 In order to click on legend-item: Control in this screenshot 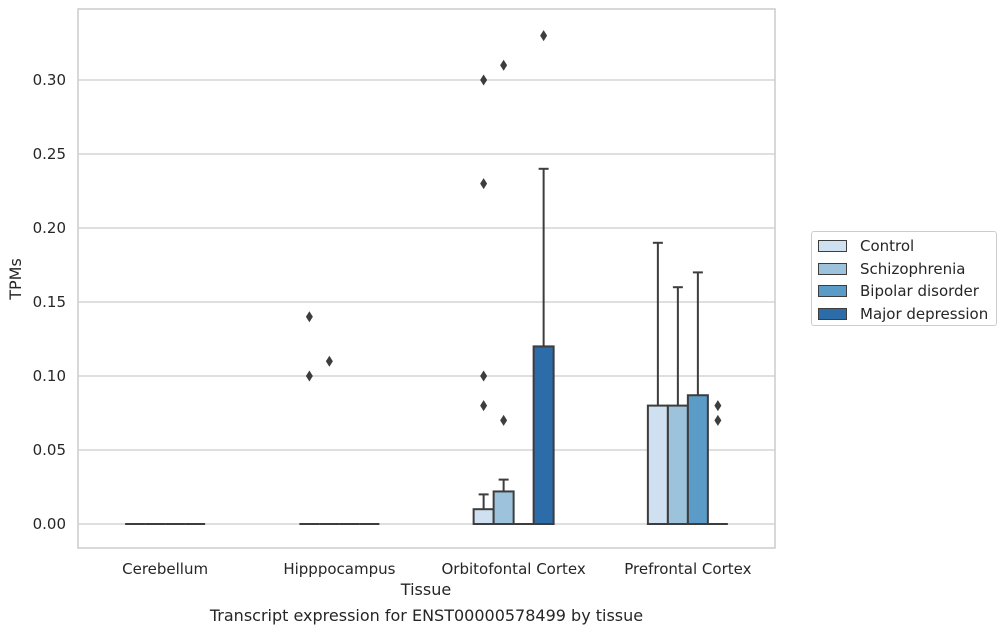, I will do `click(904, 246)`.